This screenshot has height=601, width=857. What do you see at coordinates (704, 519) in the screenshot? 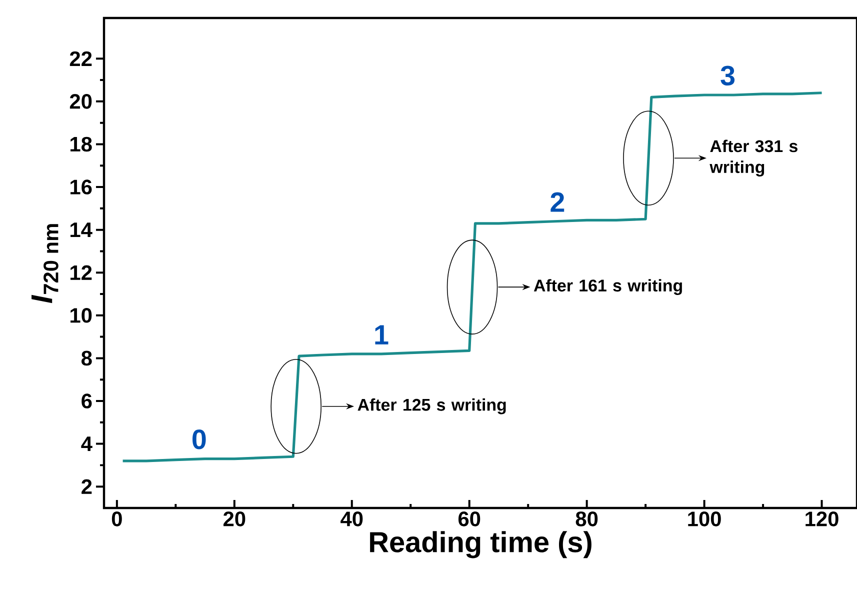
I see `x-tick-label: 100` at bounding box center [704, 519].